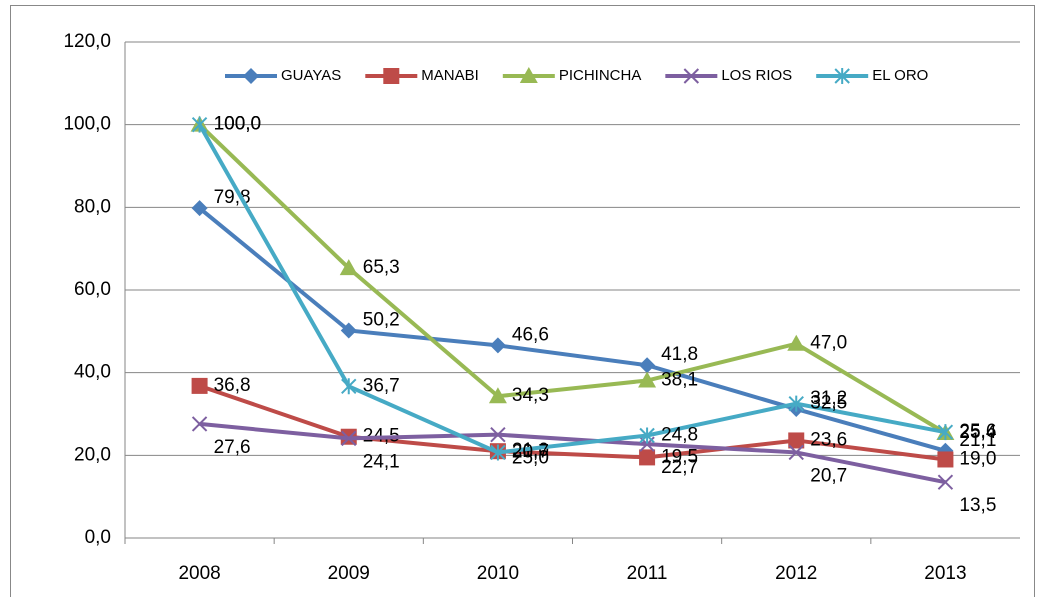  Describe the element at coordinates (679, 435) in the screenshot. I see `data-label: 24,8` at that location.